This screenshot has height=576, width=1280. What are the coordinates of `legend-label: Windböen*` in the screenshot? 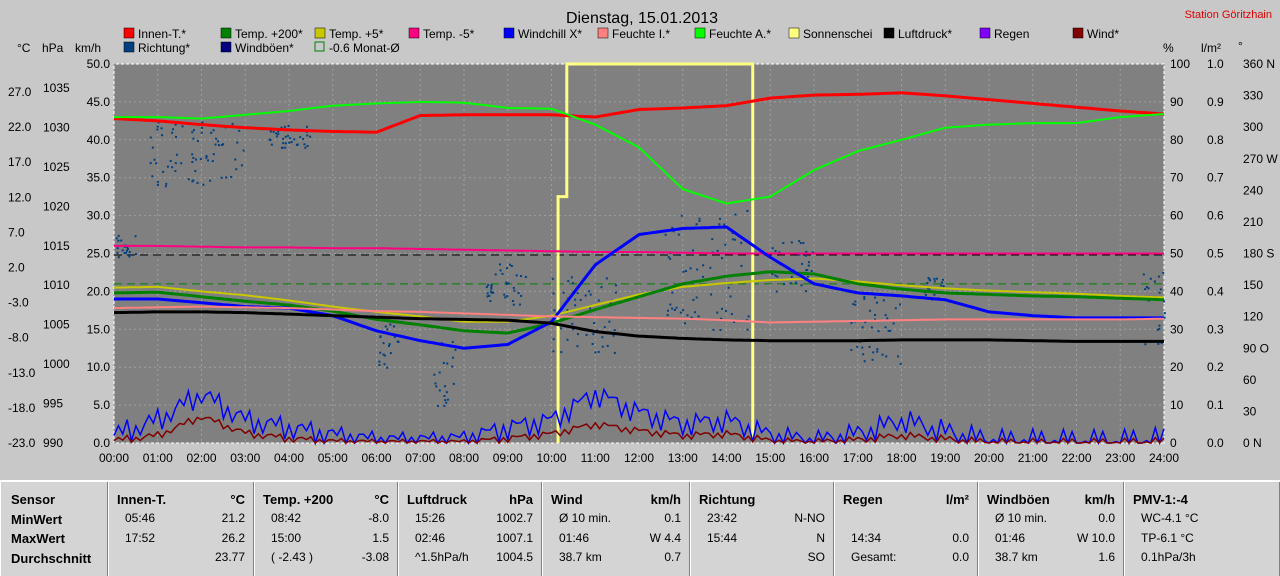 It's located at (264, 48).